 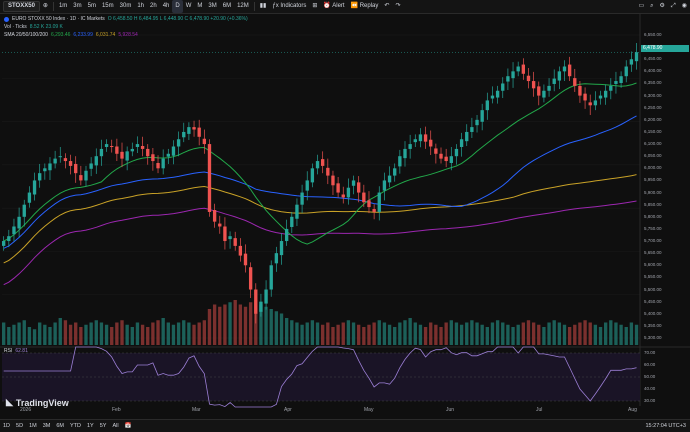 I want to click on price-tick-label: 6,050.00, so click(x=653, y=156).